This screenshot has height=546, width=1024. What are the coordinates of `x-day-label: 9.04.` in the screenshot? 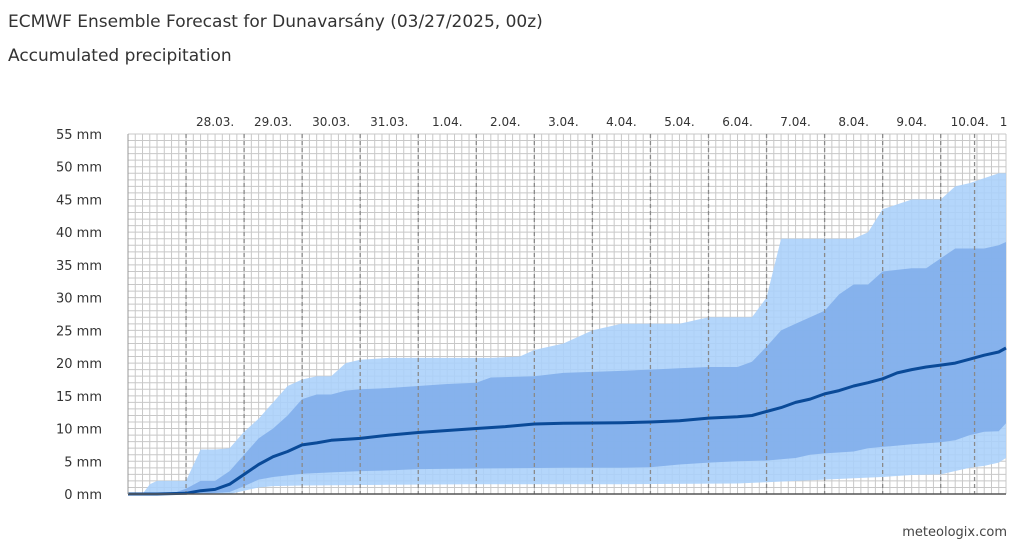 It's located at (911, 122).